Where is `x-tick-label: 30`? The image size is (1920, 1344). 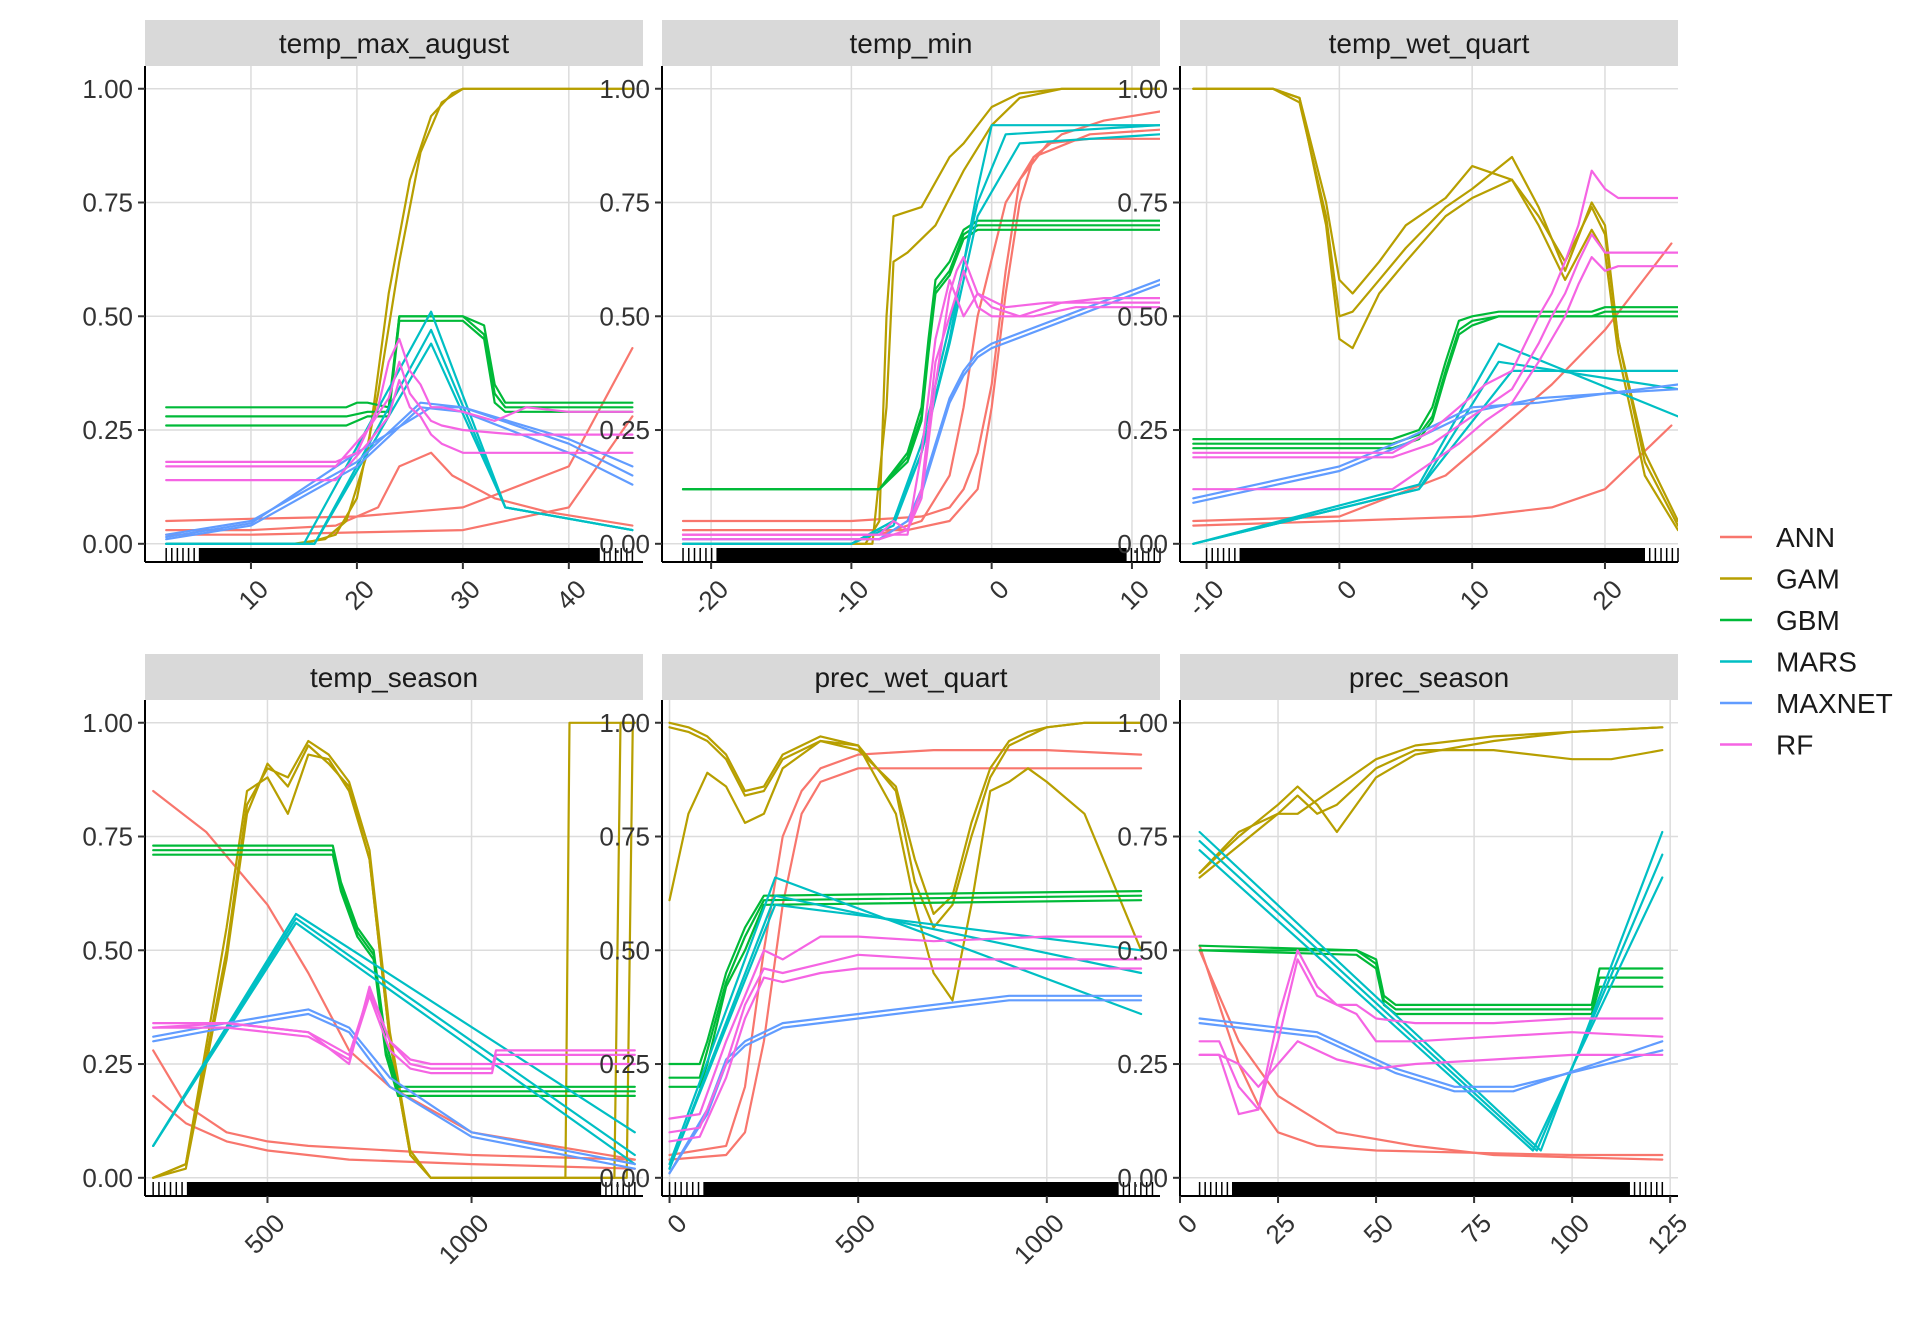
x-tick-label: 30 is located at coordinates (465, 595).